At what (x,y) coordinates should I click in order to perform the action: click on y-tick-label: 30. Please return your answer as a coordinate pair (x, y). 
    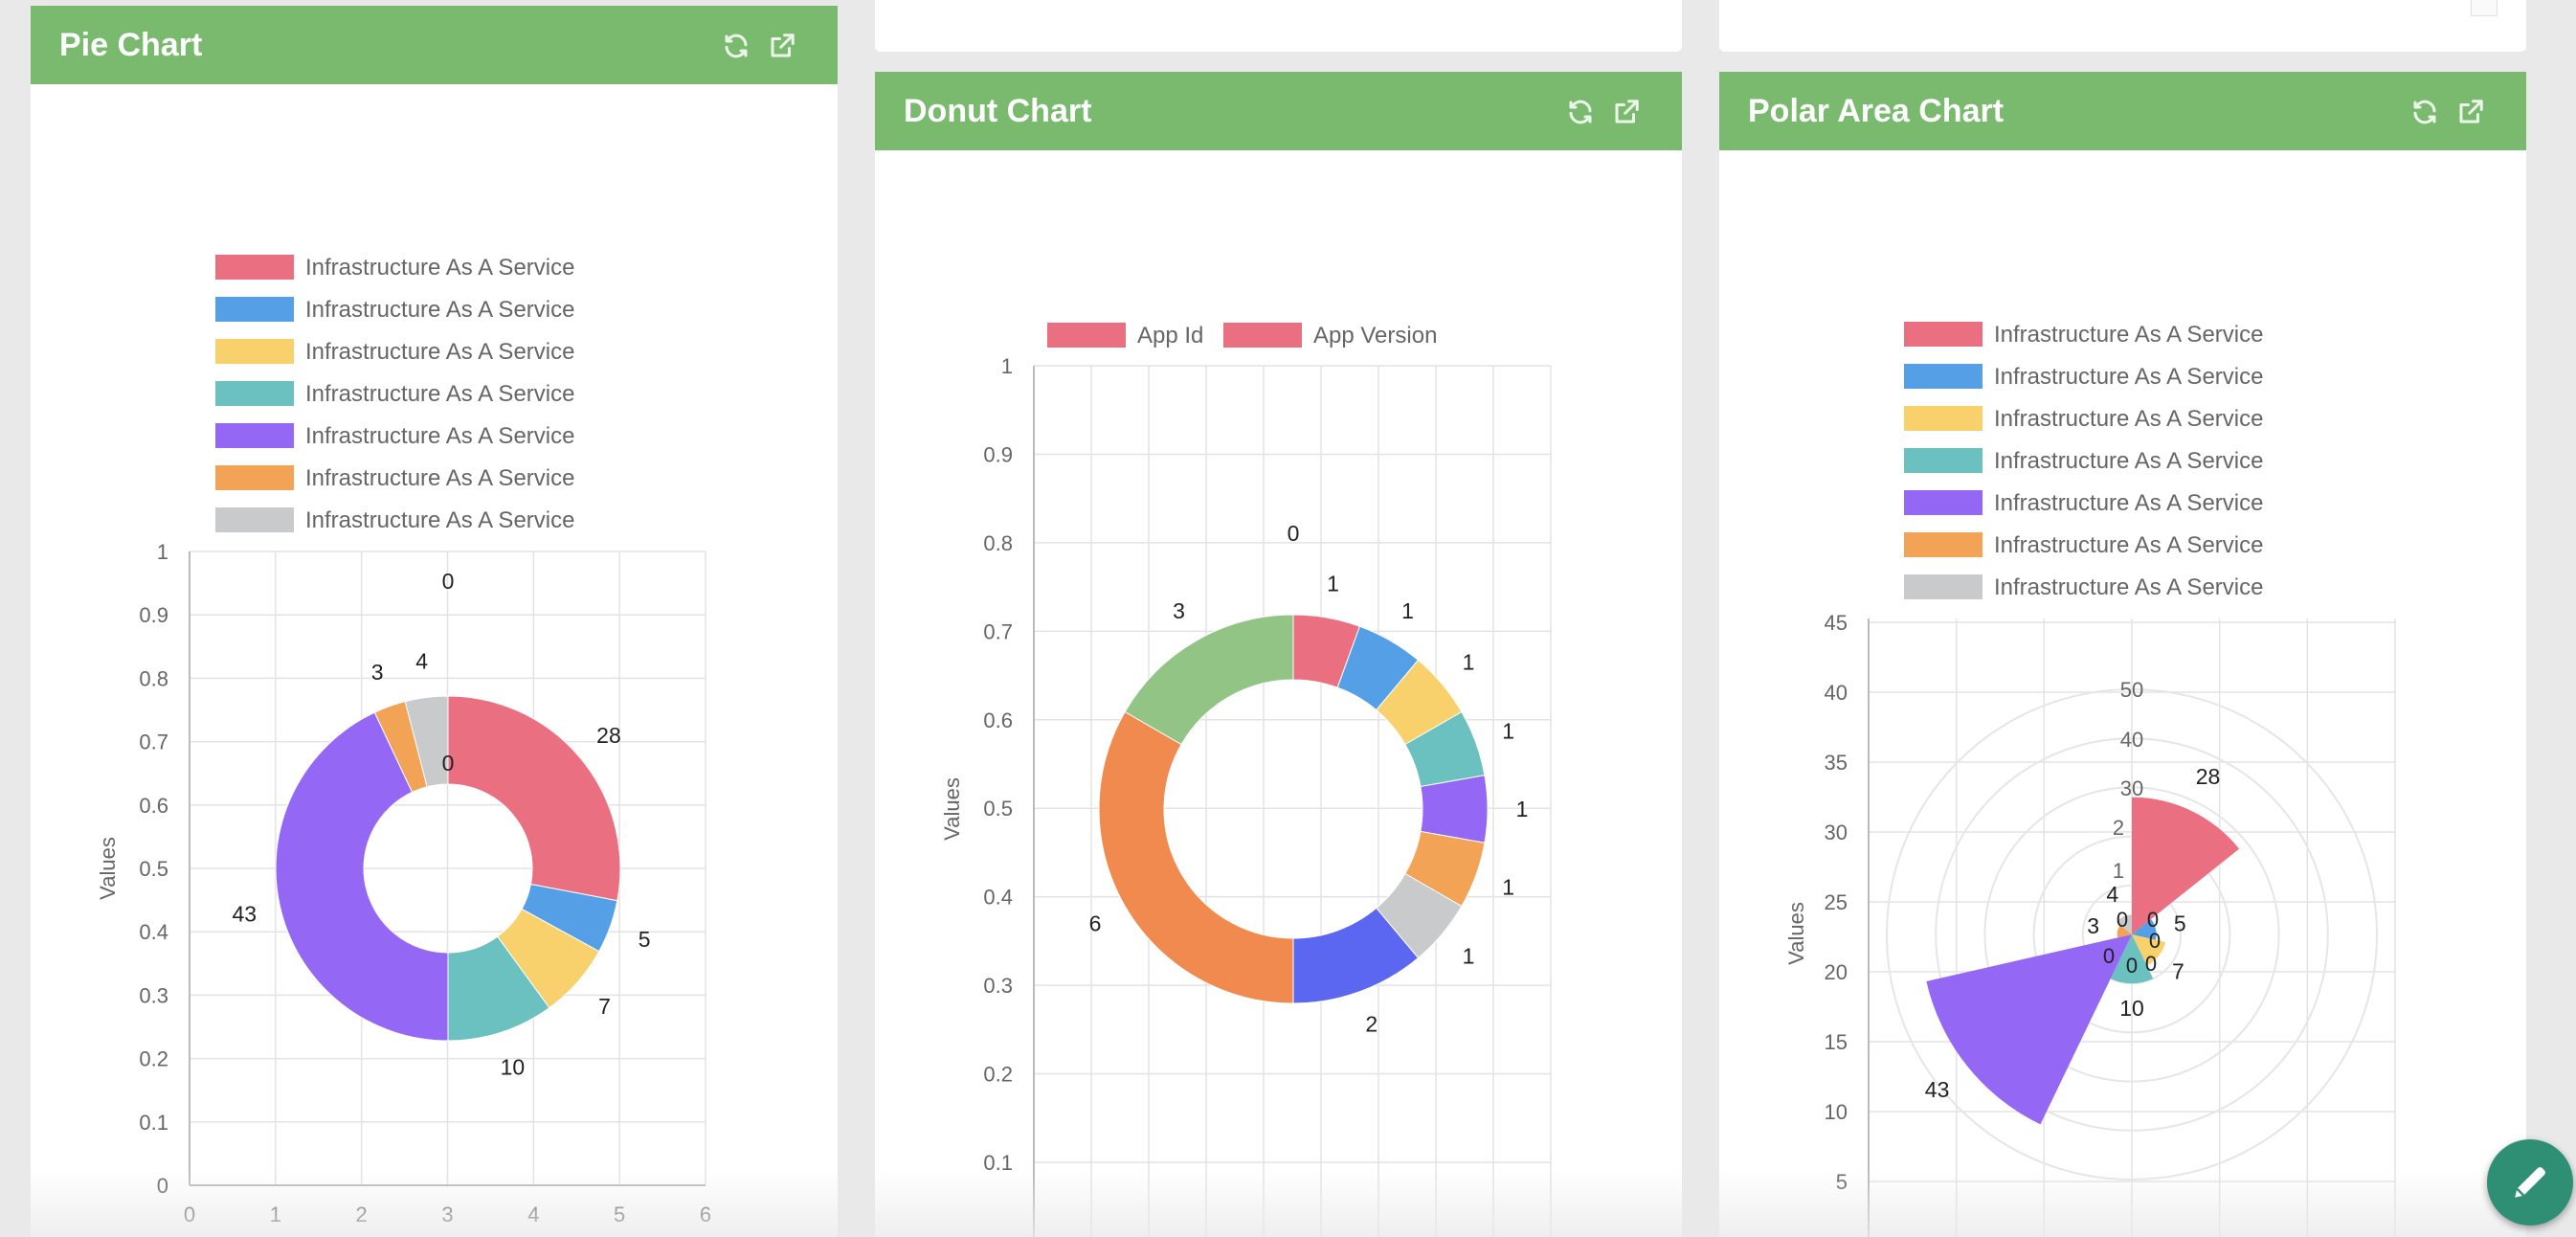
    Looking at the image, I should click on (1837, 832).